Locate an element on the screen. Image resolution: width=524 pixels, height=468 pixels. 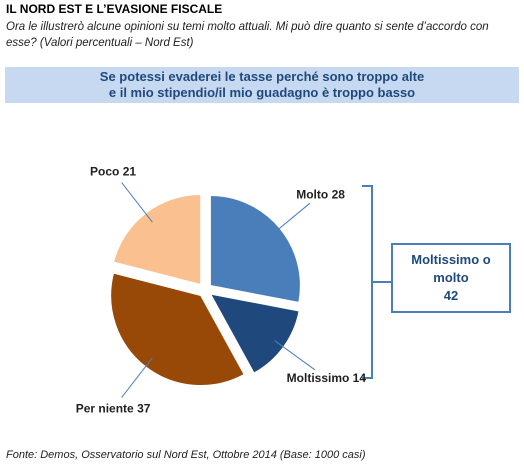
callout-value: 42 is located at coordinates (451, 295).